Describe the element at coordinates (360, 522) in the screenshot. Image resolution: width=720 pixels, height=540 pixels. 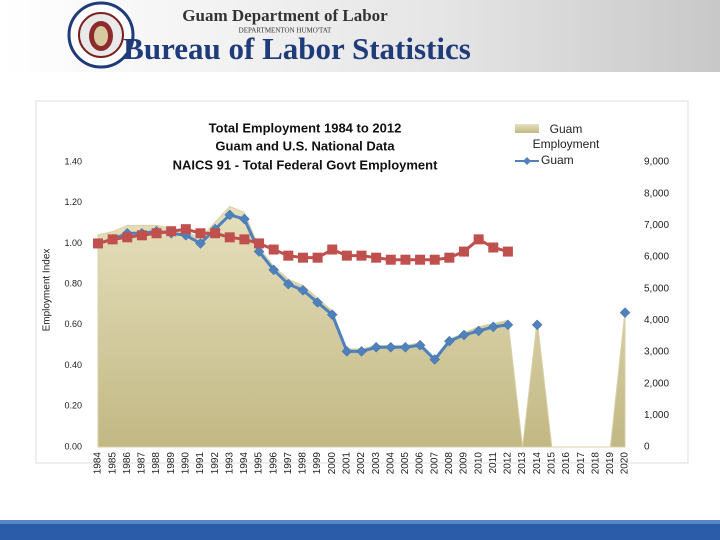
I see `footer-stripe` at that location.